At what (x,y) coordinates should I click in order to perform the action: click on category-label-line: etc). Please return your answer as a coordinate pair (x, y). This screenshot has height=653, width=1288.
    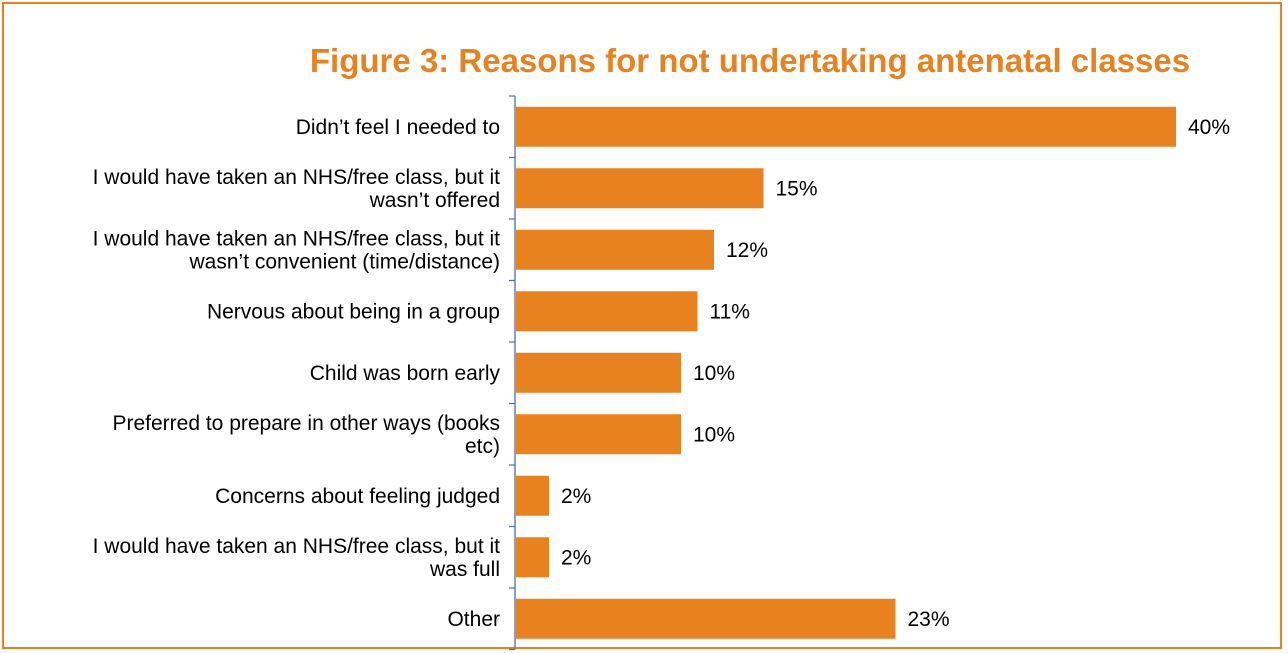
    Looking at the image, I should click on (482, 446).